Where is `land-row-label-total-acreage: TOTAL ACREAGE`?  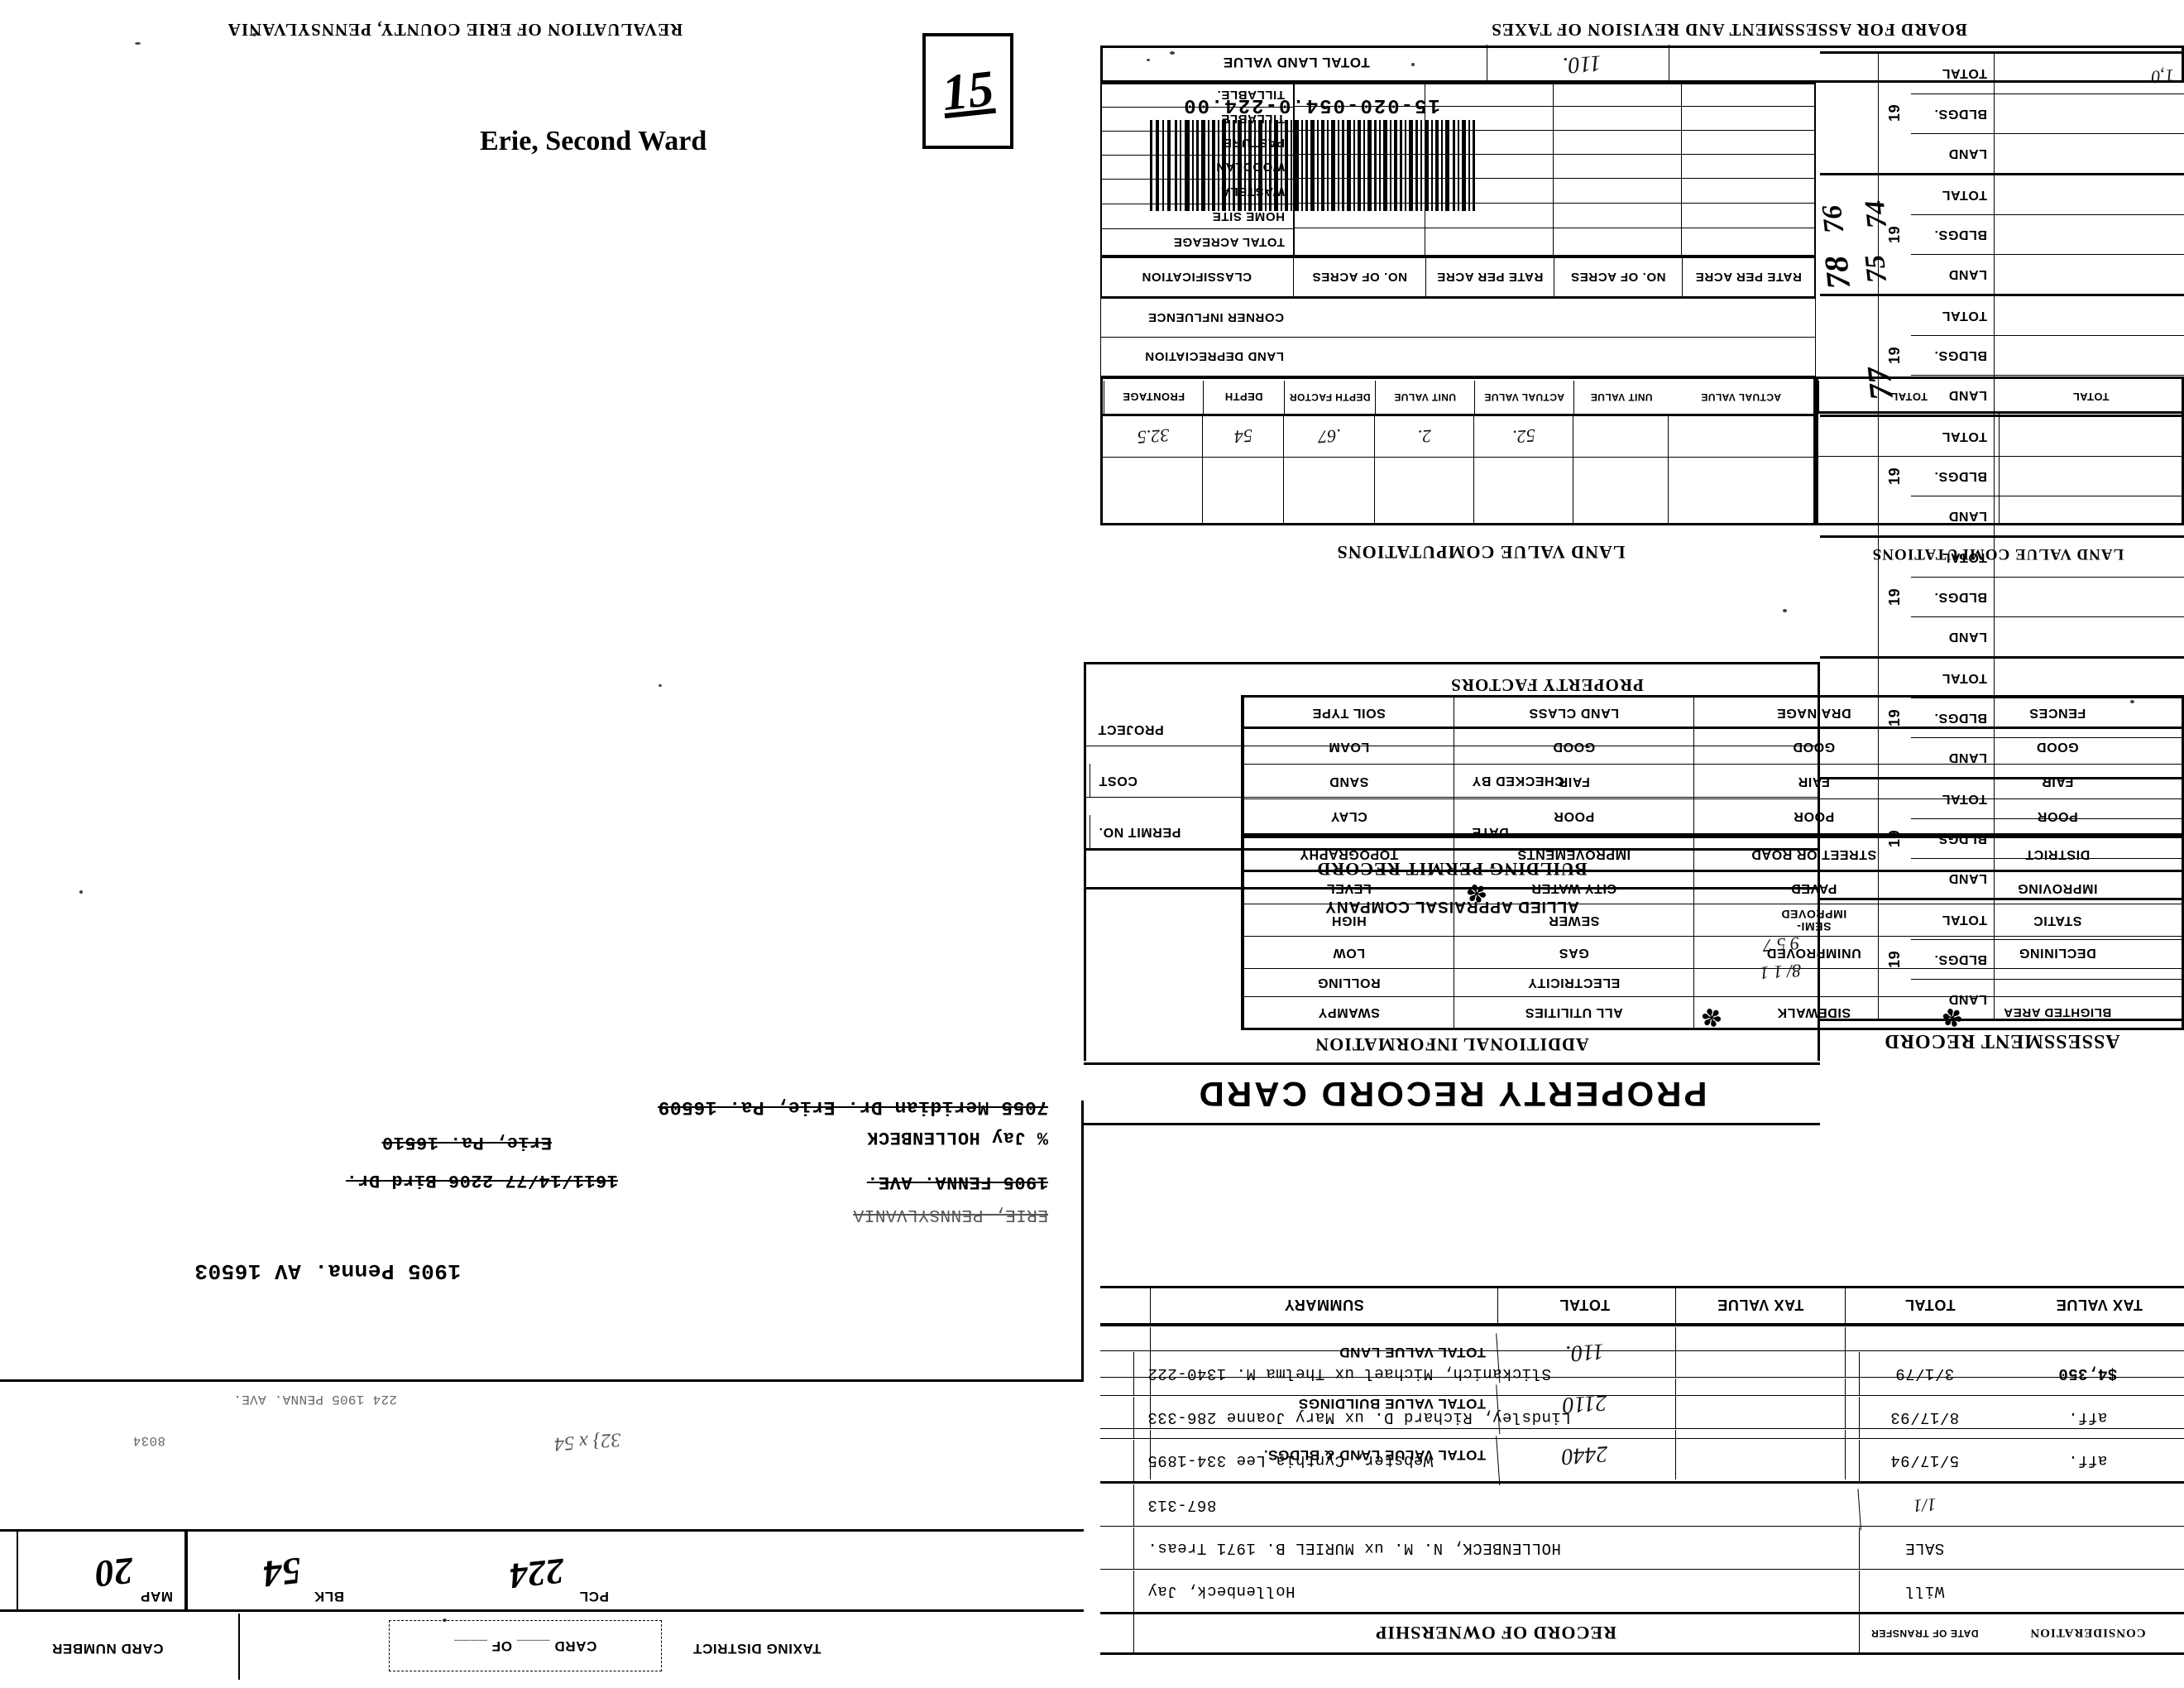
land-row-label-total-acreage: TOTAL ACREAGE is located at coordinates (1196, 241).